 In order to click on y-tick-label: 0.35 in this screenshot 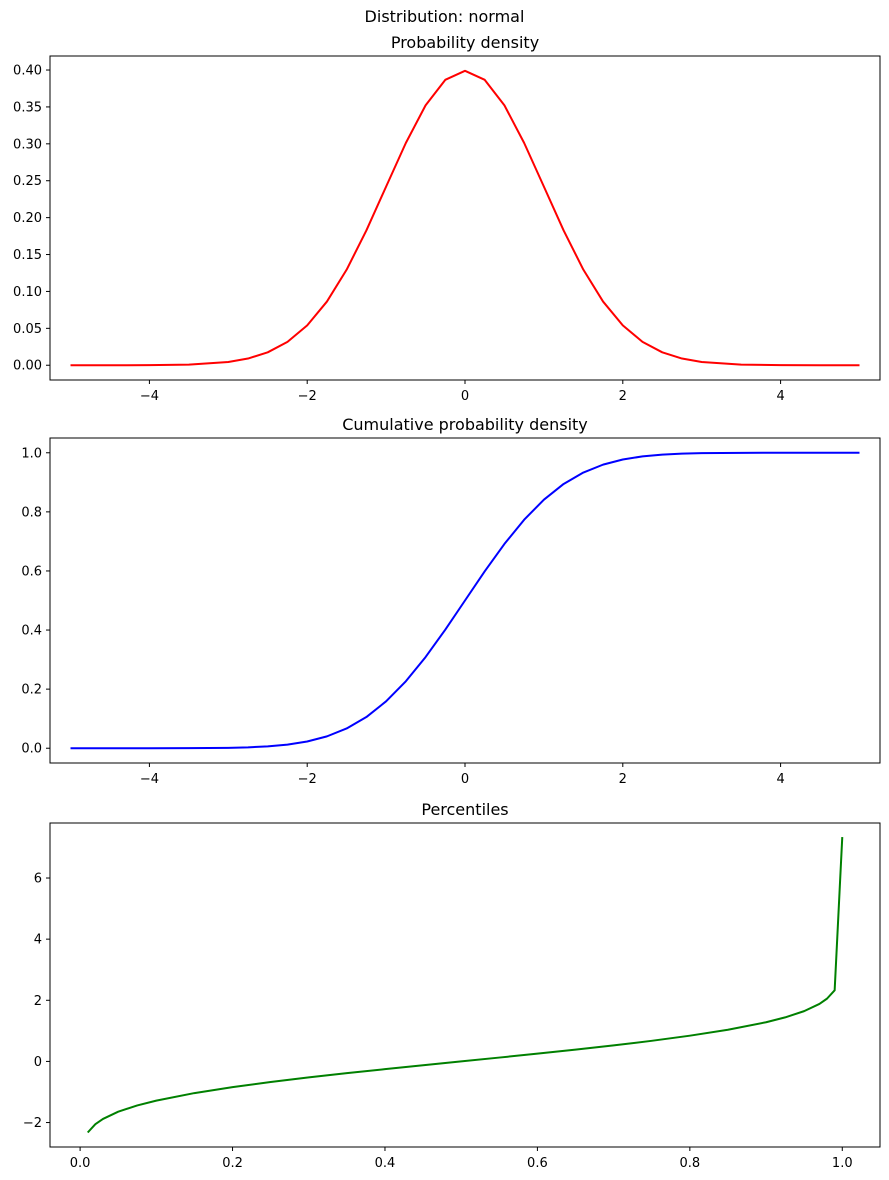, I will do `click(27, 107)`.